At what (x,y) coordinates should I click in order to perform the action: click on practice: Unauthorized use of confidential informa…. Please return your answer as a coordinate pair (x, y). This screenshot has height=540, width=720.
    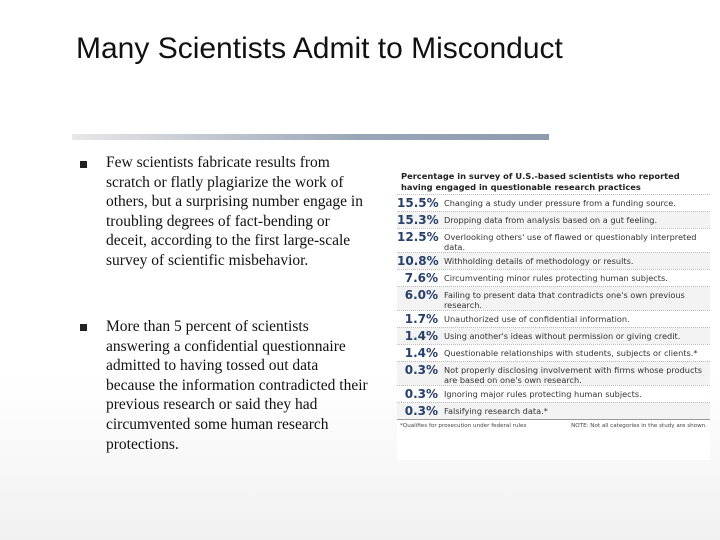
    Looking at the image, I should click on (537, 319).